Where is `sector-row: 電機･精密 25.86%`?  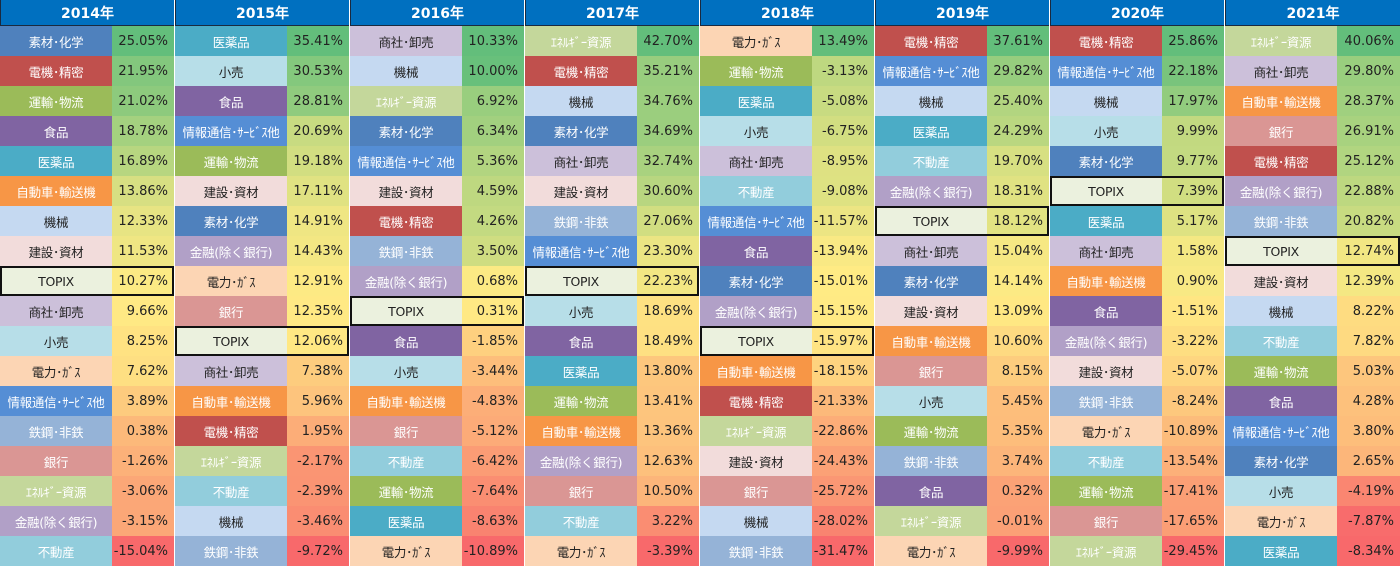
sector-row: 電機･精密 25.86% is located at coordinates (1137, 41).